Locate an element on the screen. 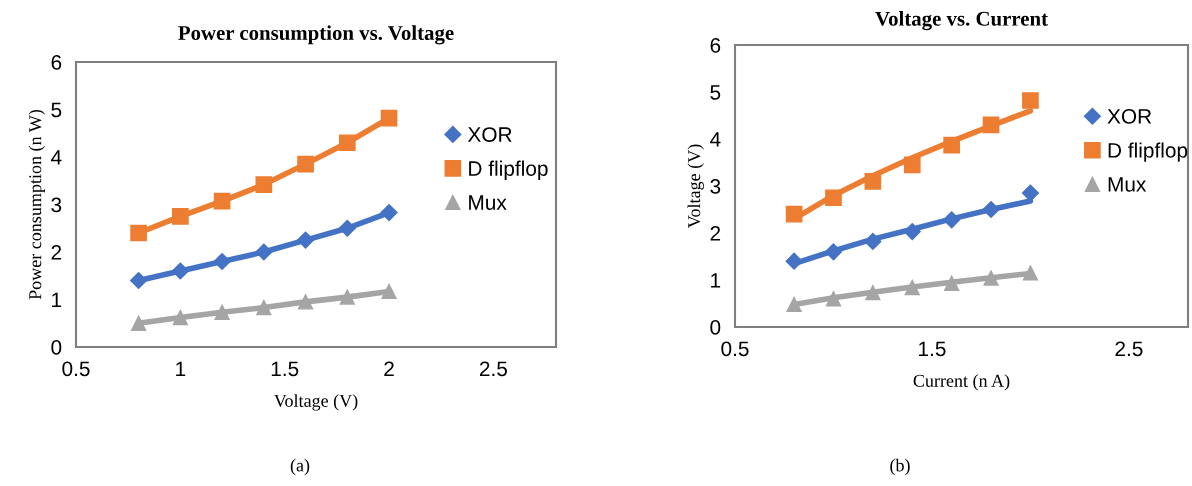 This screenshot has height=486, width=1192. y-axis-title: Power consumption (n W) is located at coordinates (36, 204).